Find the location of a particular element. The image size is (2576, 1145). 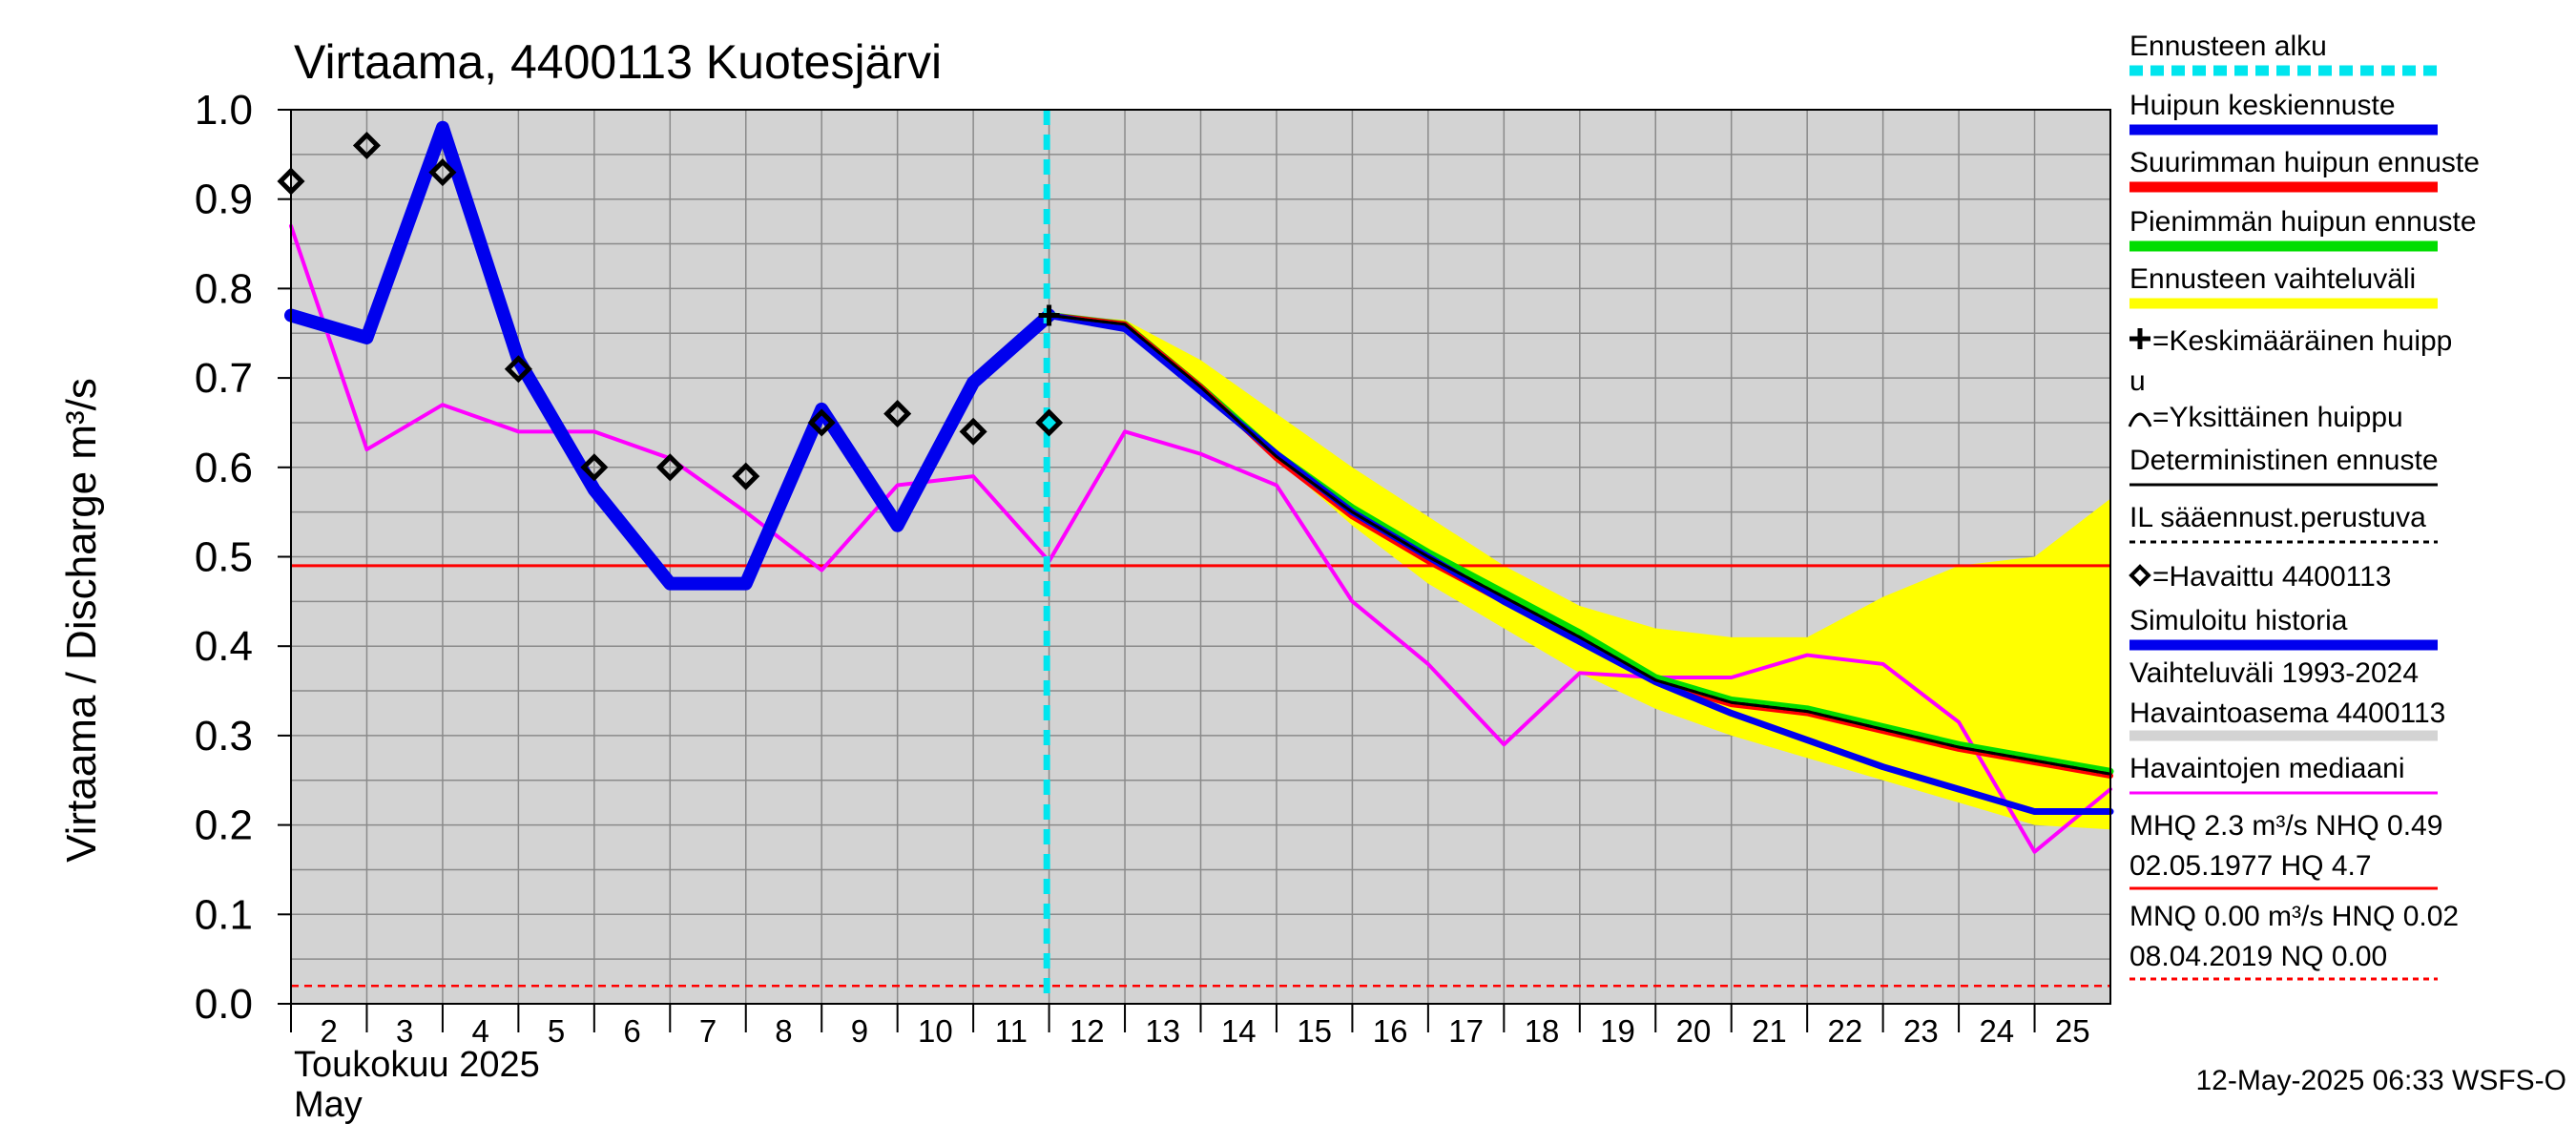

x-tick-label: 8 is located at coordinates (783, 1031).